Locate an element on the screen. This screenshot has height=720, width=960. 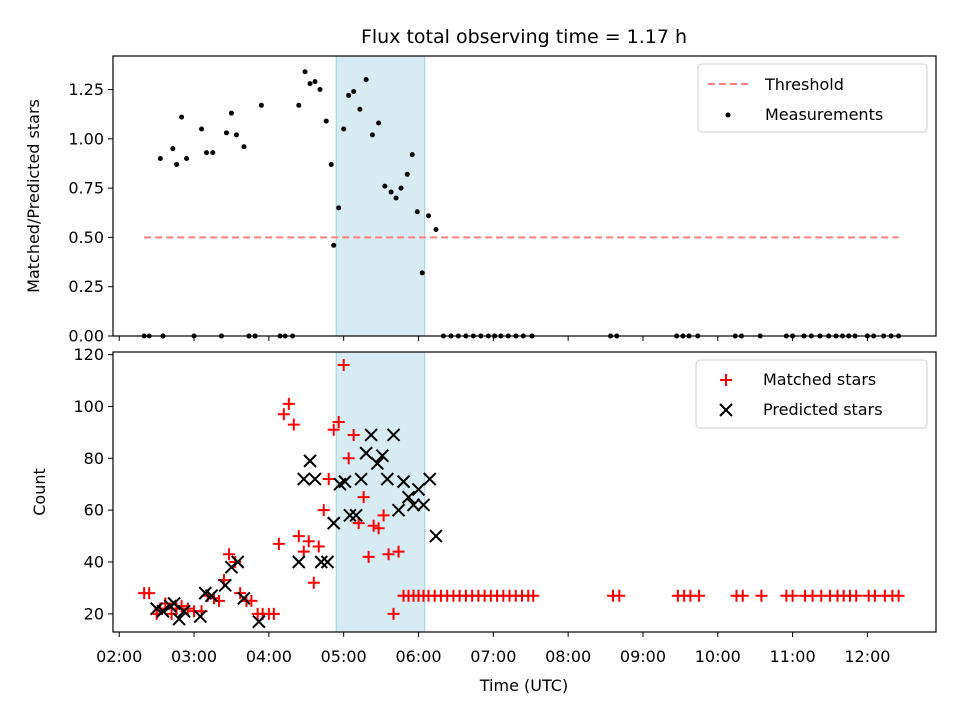
bottom-legend: Matched stars Predicted stars is located at coordinates (811, 394).